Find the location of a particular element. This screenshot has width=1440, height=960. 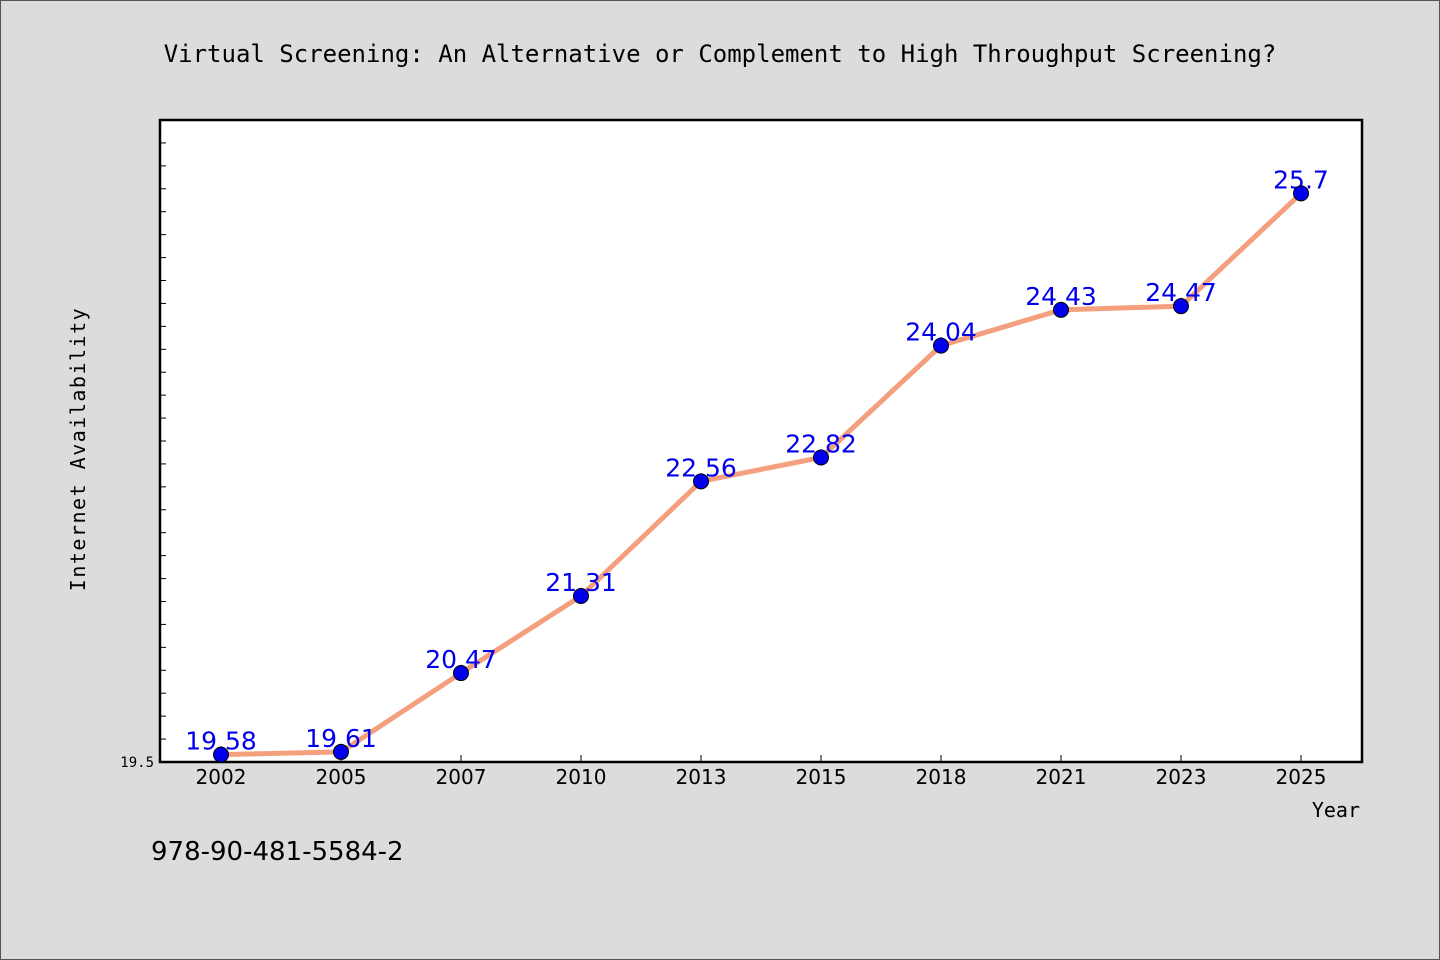

x-tick-label: 2005 is located at coordinates (341, 777).